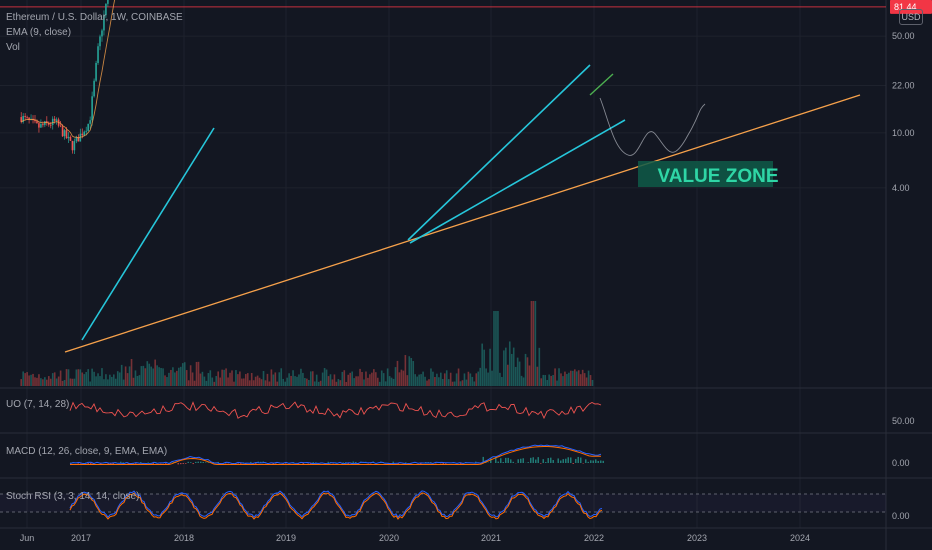 The width and height of the screenshot is (932, 550). What do you see at coordinates (38, 404) in the screenshot?
I see `uo-legend: UO (7, 14, 28)` at bounding box center [38, 404].